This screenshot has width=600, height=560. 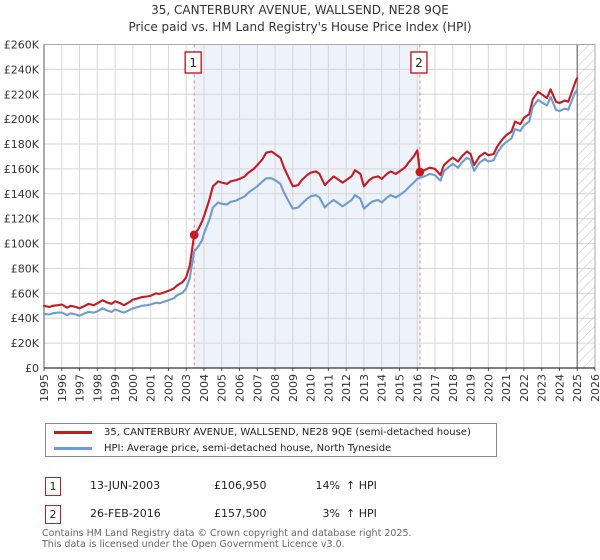 I want to click on sale-2-hpi-direction: ↑ HPI, so click(x=361, y=513).